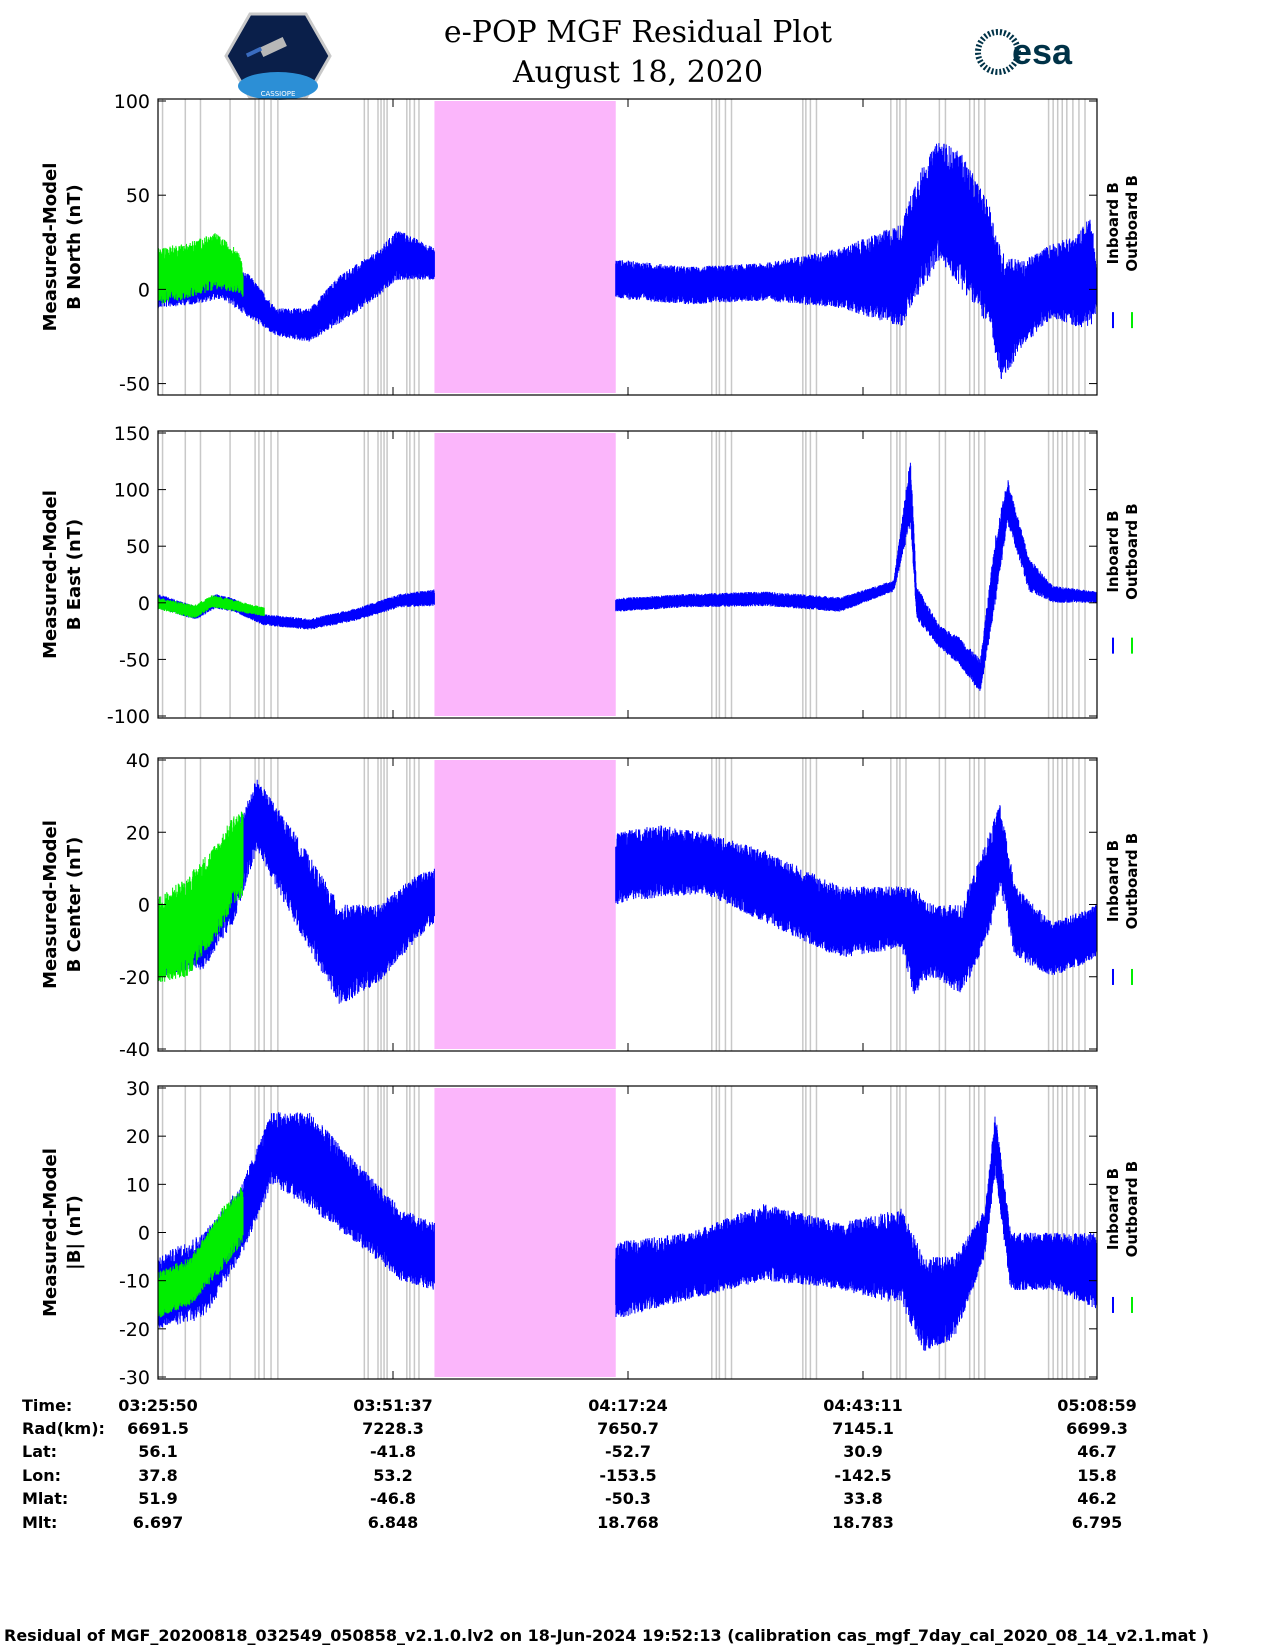 The height and width of the screenshot is (1650, 1275). What do you see at coordinates (157, 1451) in the screenshot?
I see `info-cell: 56.1` at bounding box center [157, 1451].